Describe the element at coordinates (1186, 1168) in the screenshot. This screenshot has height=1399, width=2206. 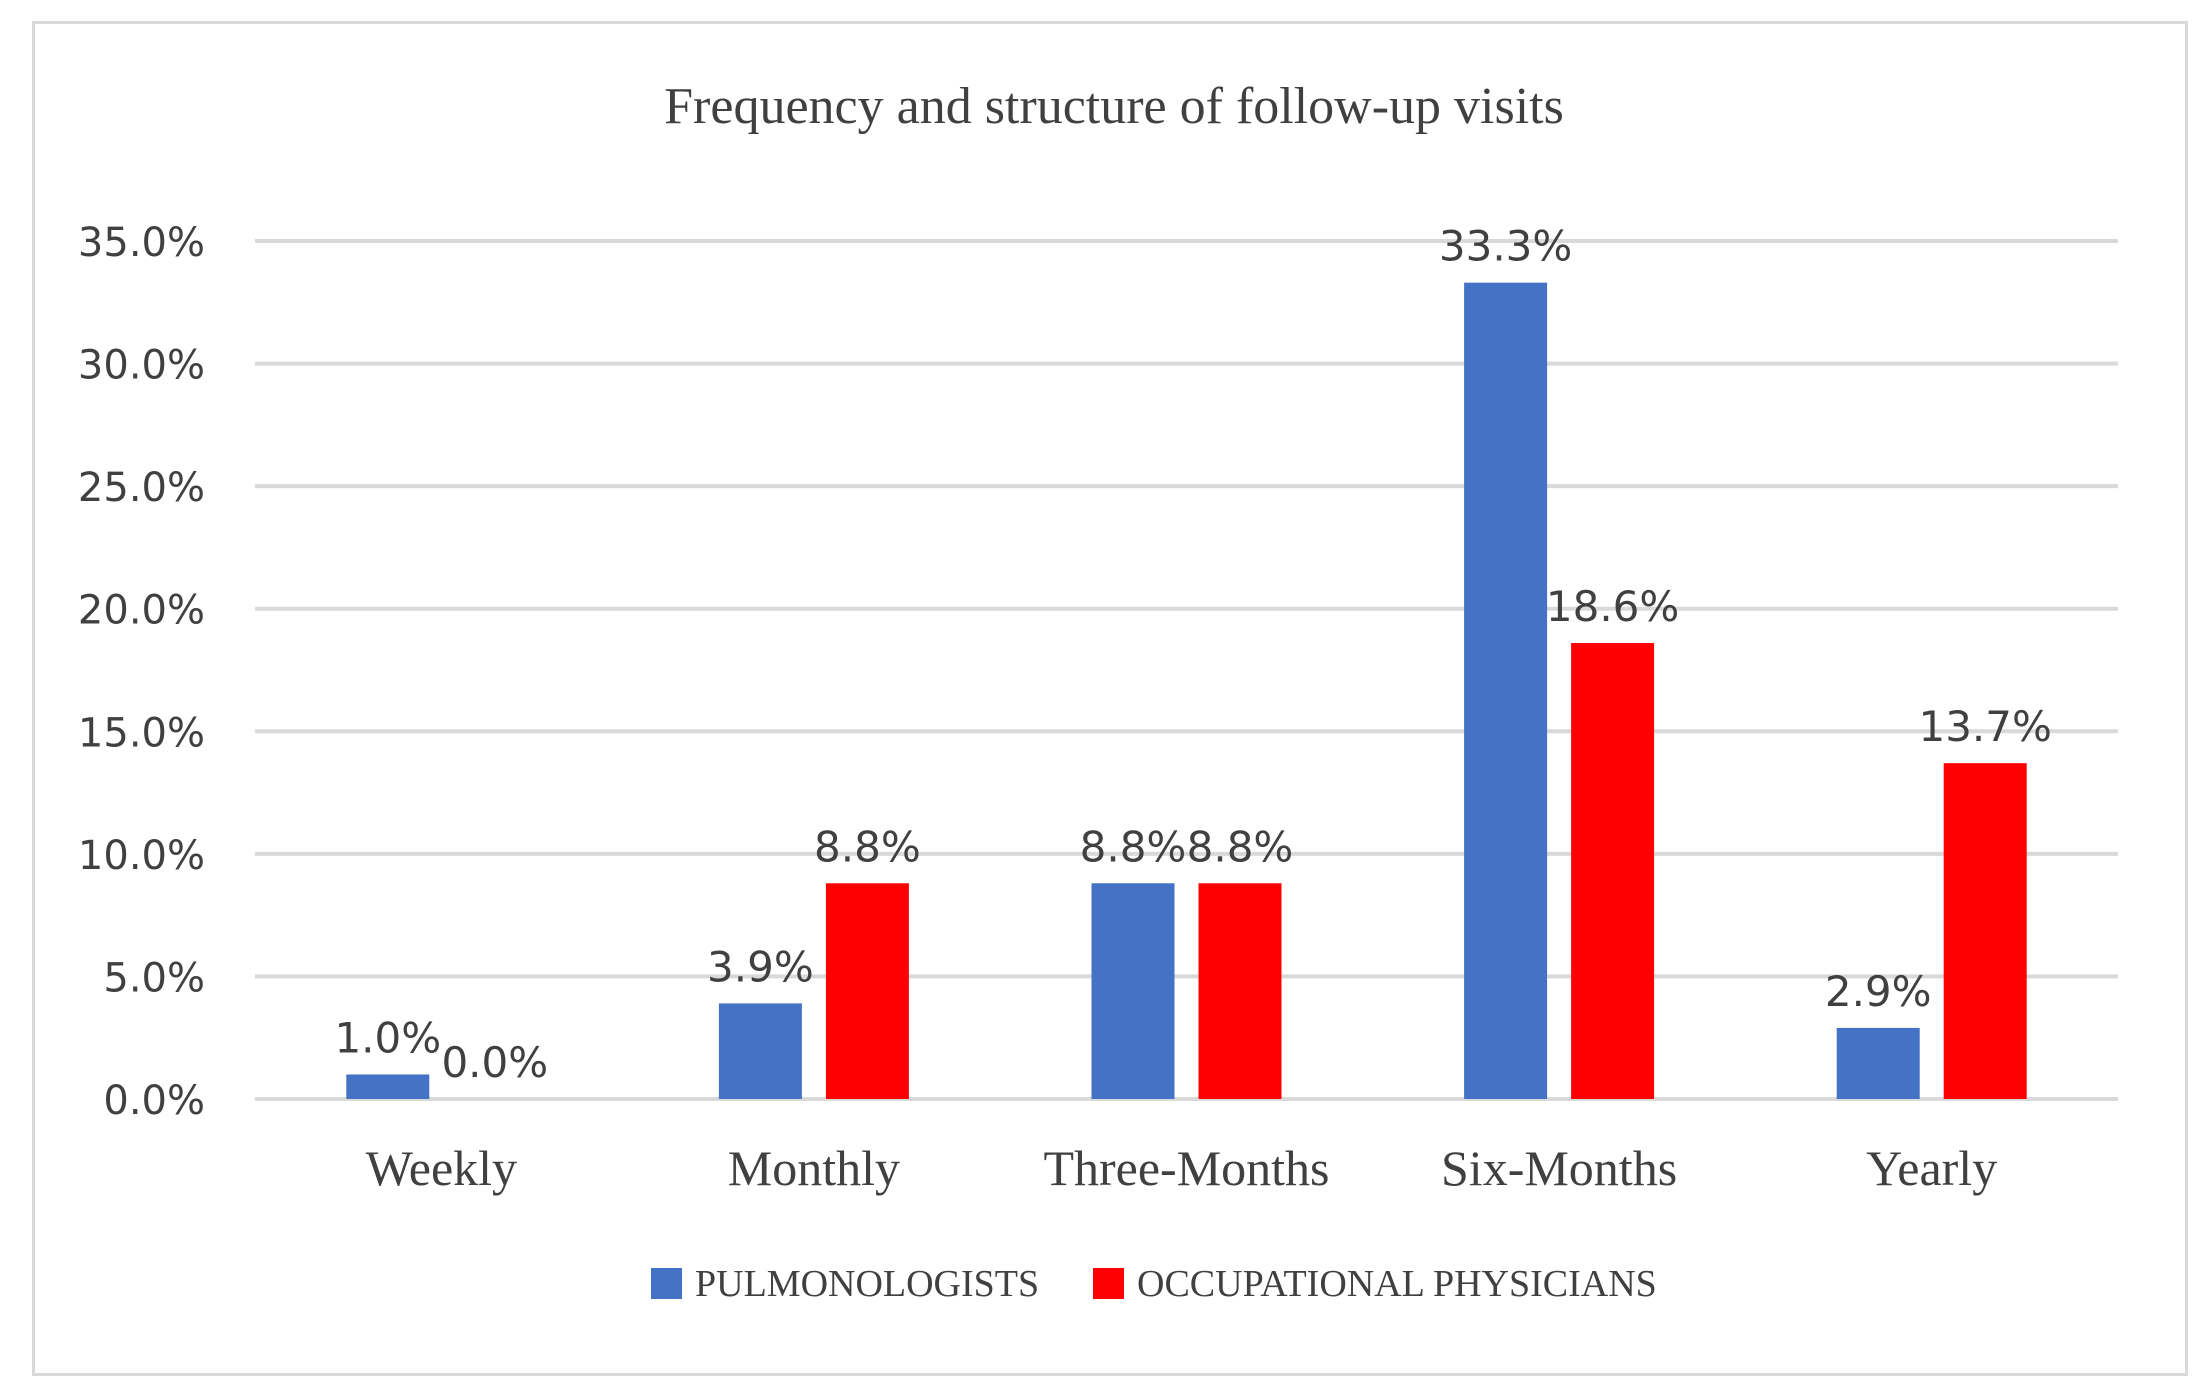
I see `x-tick-label: Three-Months` at that location.